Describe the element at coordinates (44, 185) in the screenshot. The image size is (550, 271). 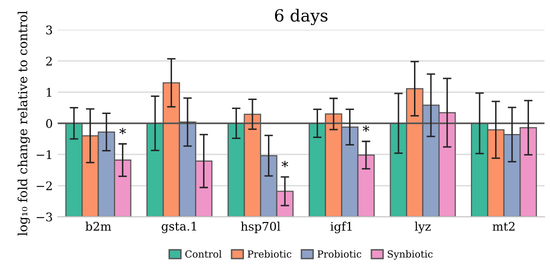
I see `y-tick-label: −2` at that location.